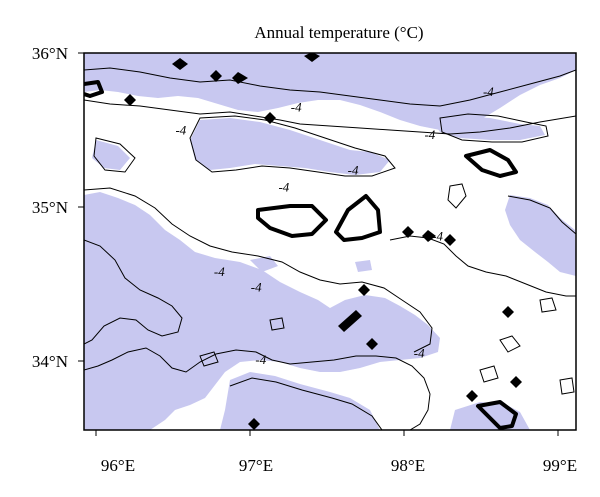  Describe the element at coordinates (81, 207) in the screenshot. I see `y-axis` at that location.